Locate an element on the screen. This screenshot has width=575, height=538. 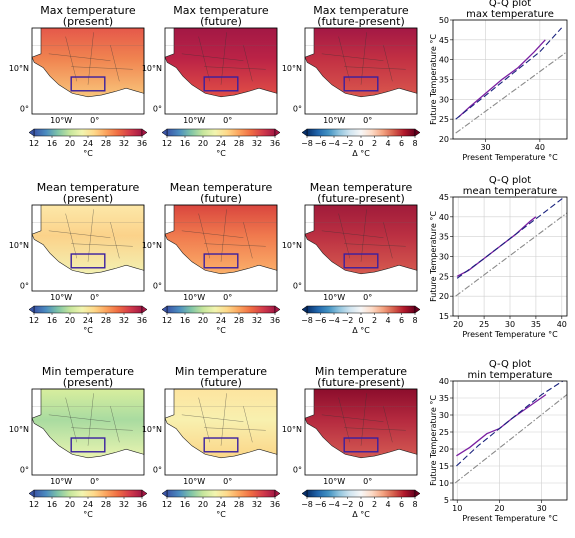
colorbar-tick-label: 2 is located at coordinates (374, 143).